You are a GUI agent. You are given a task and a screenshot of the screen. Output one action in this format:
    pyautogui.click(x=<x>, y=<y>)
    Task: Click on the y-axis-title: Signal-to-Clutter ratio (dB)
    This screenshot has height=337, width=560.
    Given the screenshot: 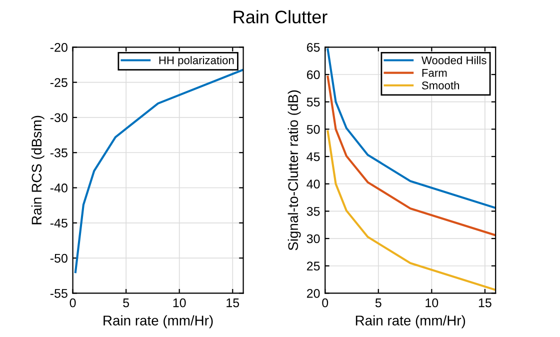 What is the action you would take?
    pyautogui.click(x=294, y=170)
    